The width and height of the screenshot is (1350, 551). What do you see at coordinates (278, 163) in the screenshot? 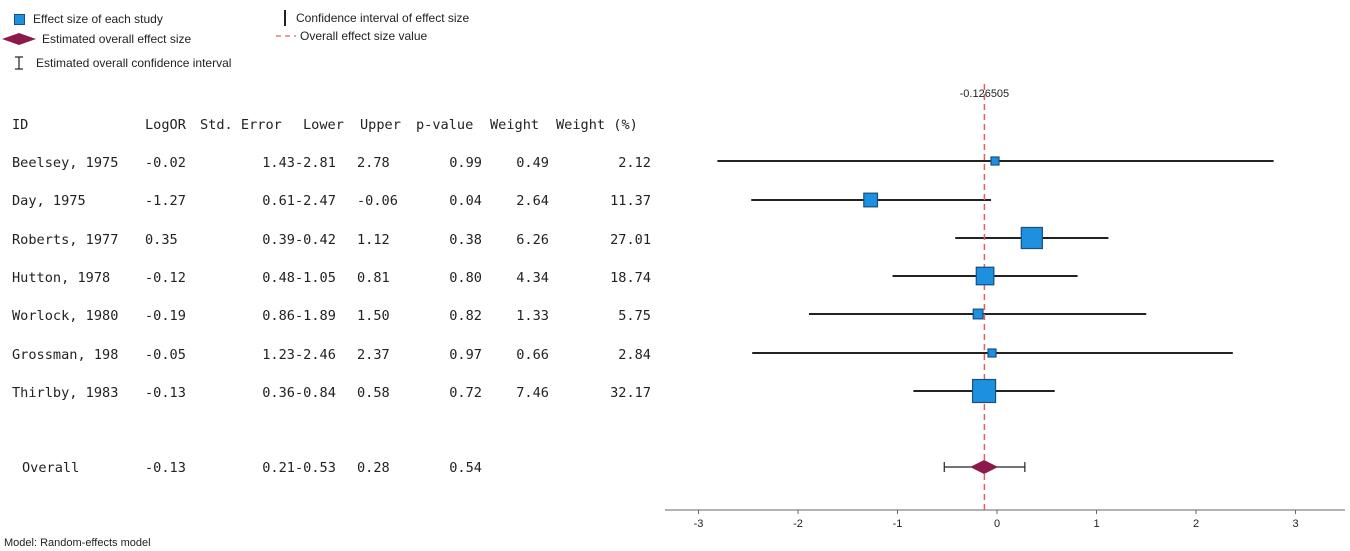
I see `cell-se: 1.43` at bounding box center [278, 163].